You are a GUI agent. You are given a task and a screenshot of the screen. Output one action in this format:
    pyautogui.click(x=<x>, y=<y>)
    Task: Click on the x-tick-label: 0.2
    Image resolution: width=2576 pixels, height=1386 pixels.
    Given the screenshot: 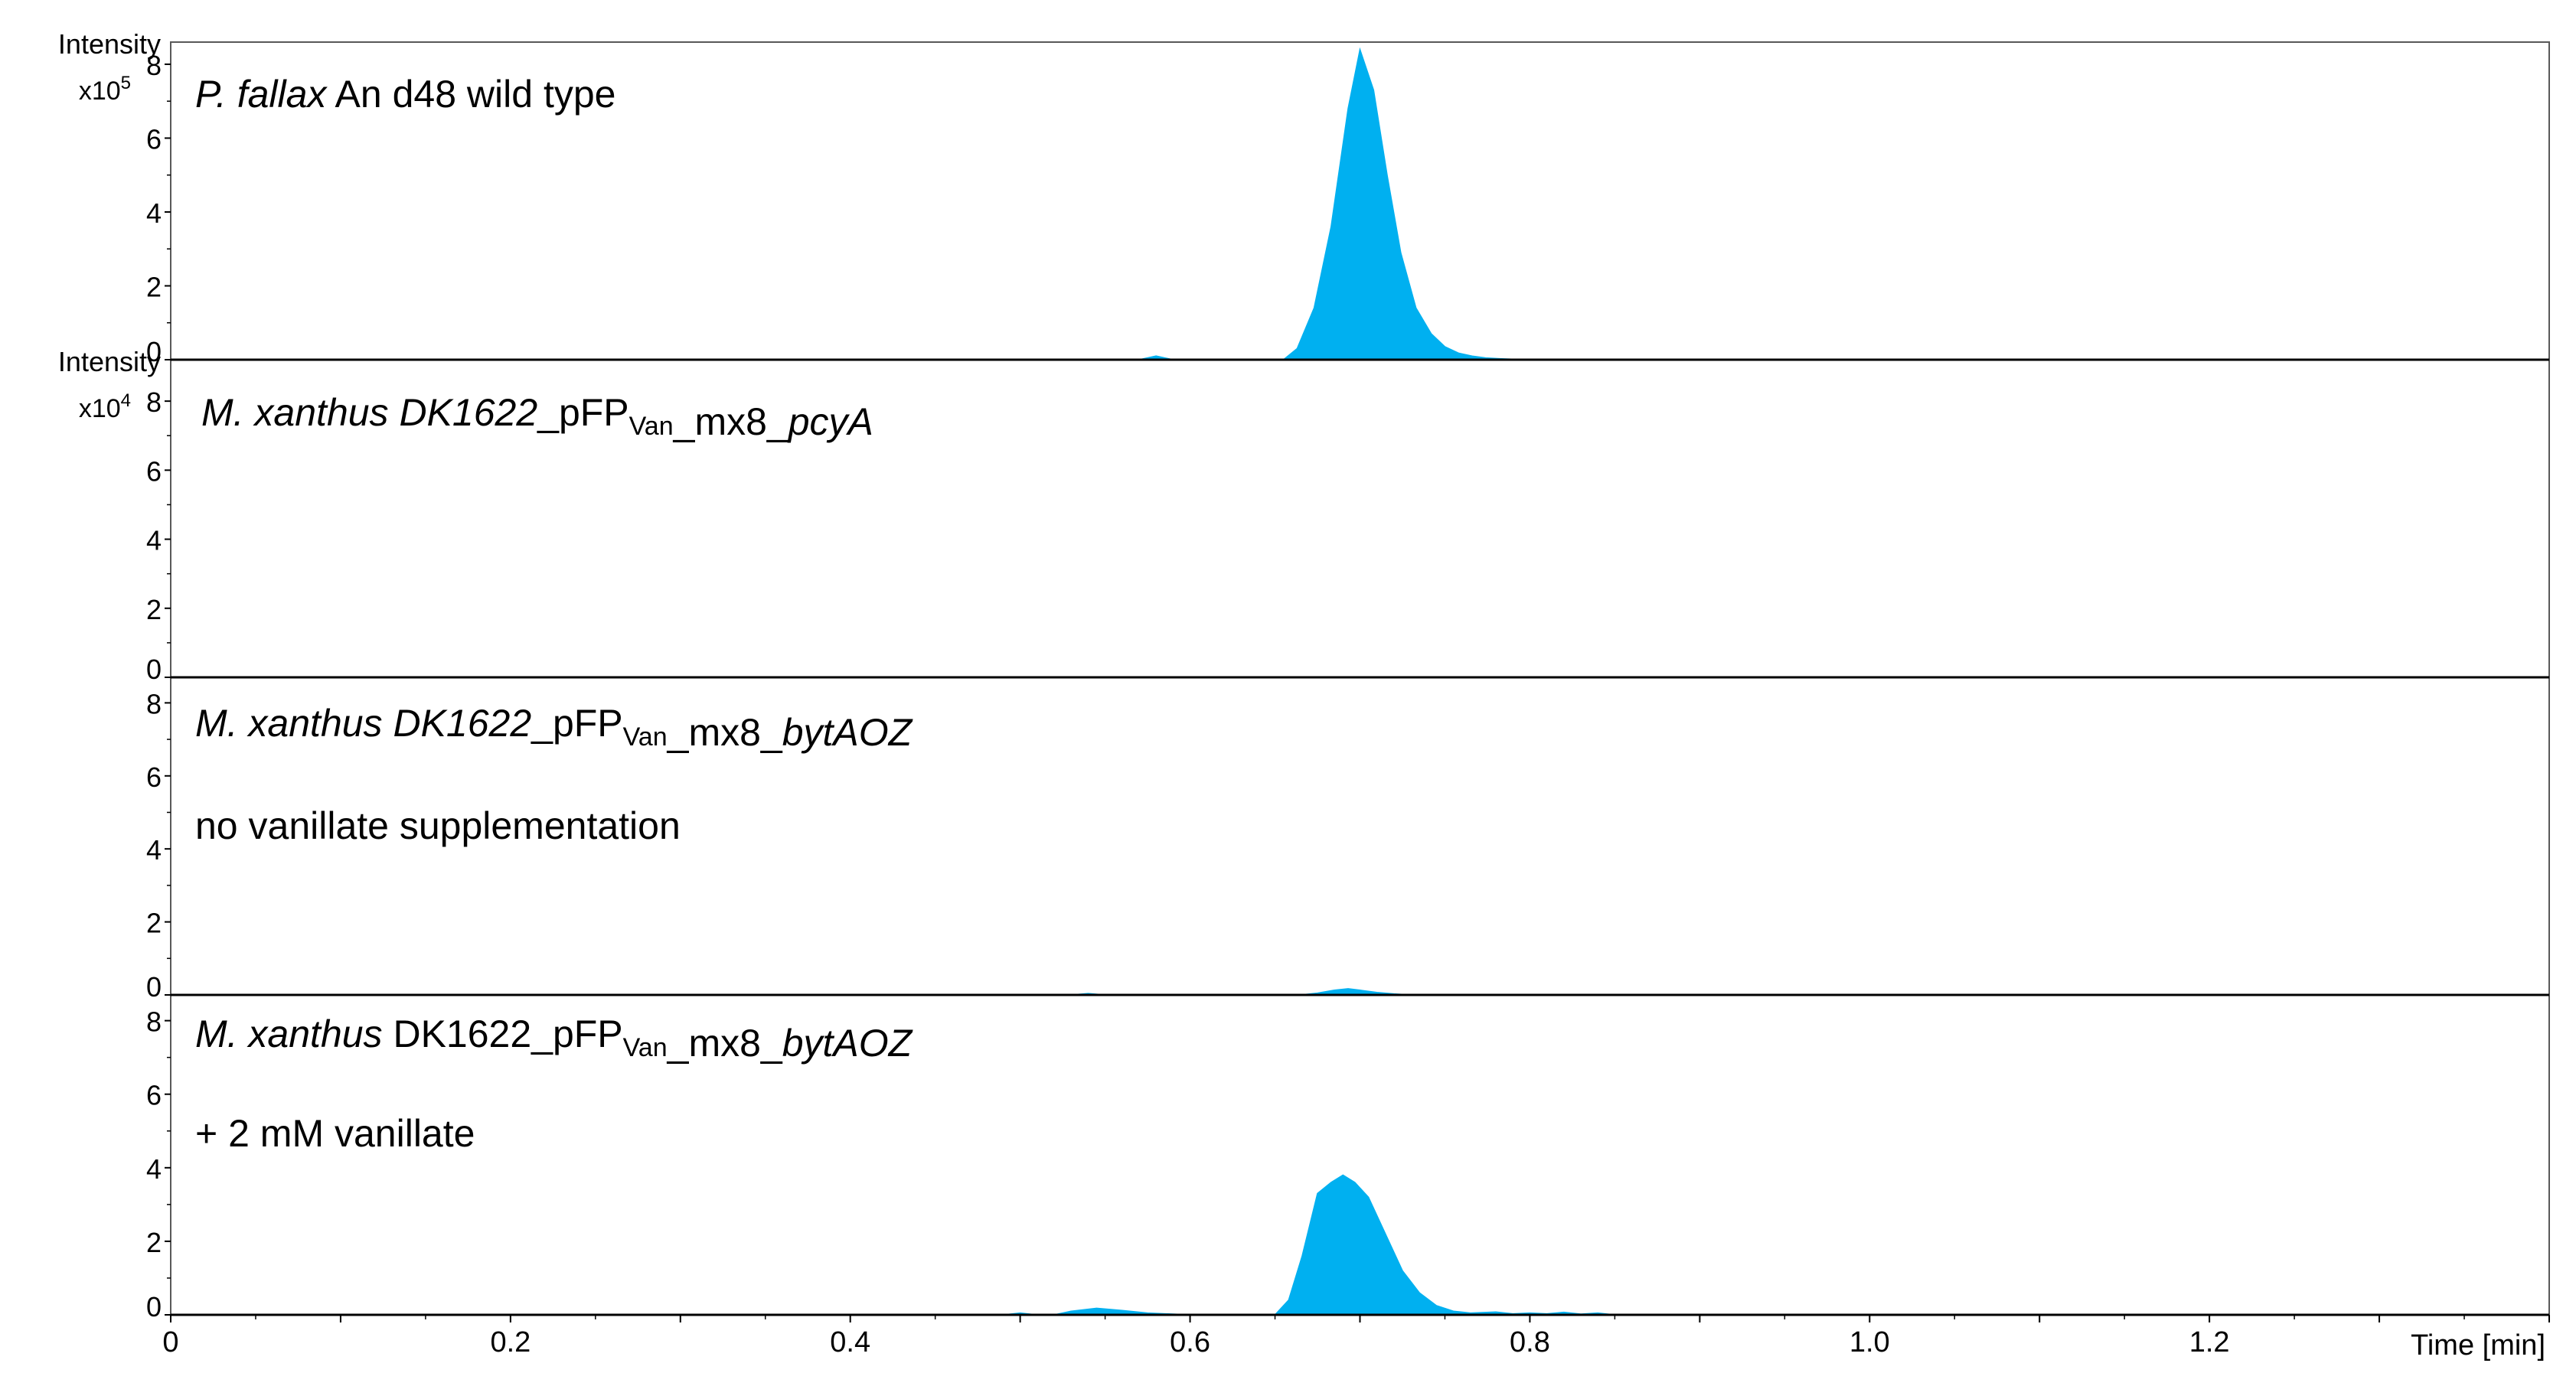 What is the action you would take?
    pyautogui.click(x=511, y=1342)
    